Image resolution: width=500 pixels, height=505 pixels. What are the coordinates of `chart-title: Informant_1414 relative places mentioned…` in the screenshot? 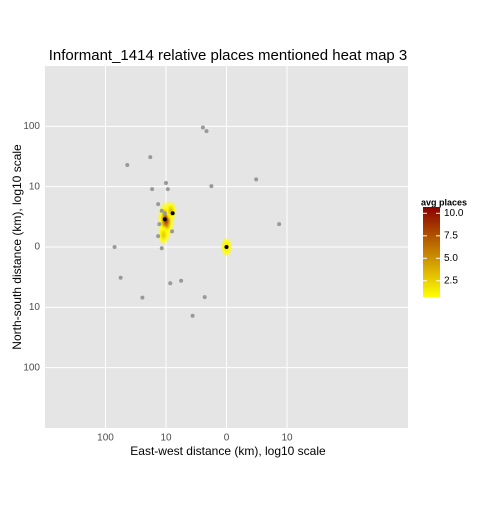 It's located at (228, 55).